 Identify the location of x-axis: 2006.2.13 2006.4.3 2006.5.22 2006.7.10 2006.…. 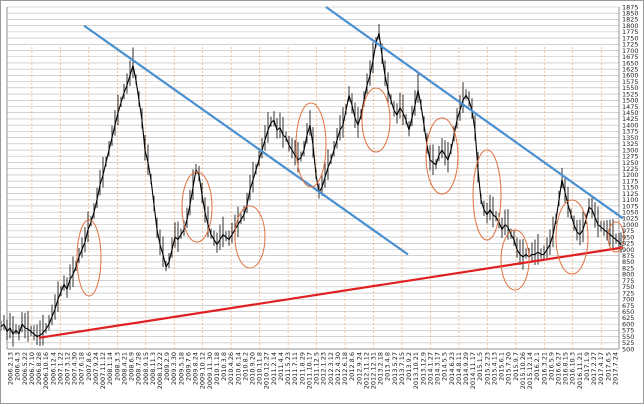
(313, 370).